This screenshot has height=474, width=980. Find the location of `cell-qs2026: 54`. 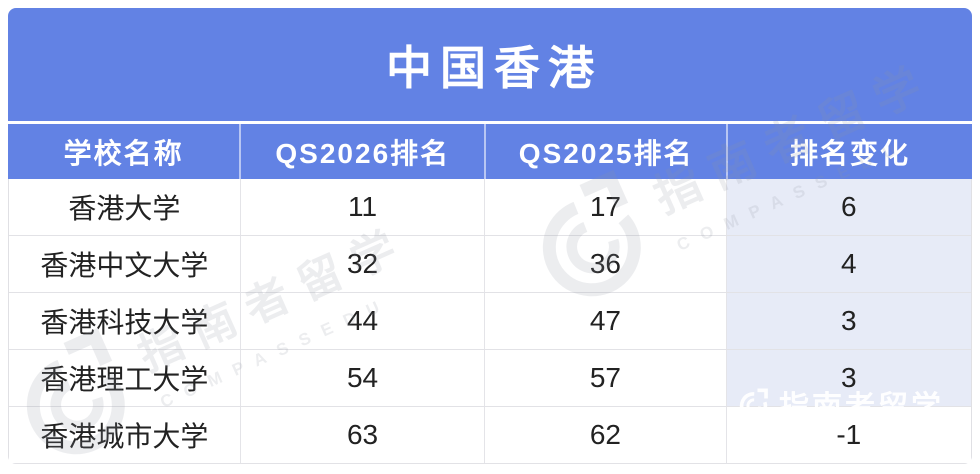

cell-qs2026: 54 is located at coordinates (361, 378).